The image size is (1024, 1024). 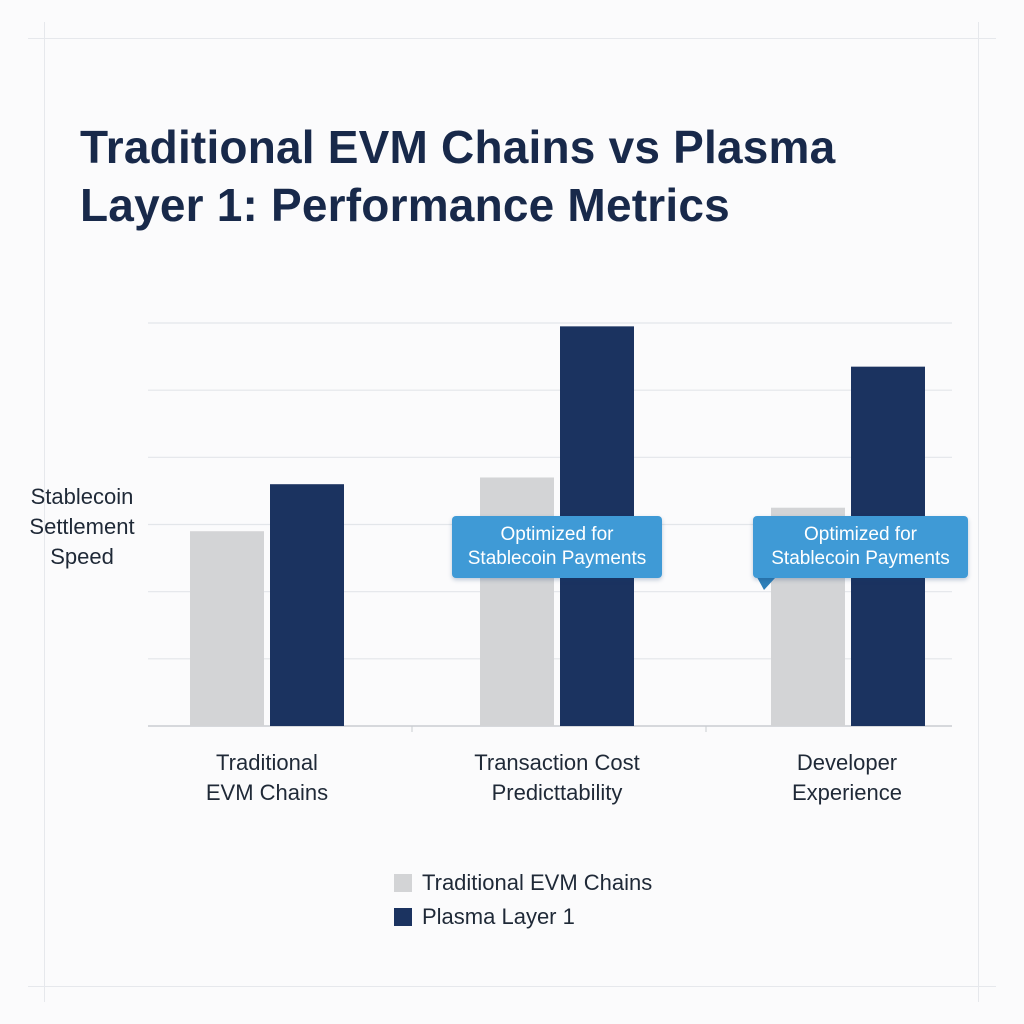 What do you see at coordinates (82, 556) in the screenshot?
I see `y-axis-label-line-3: Speed` at bounding box center [82, 556].